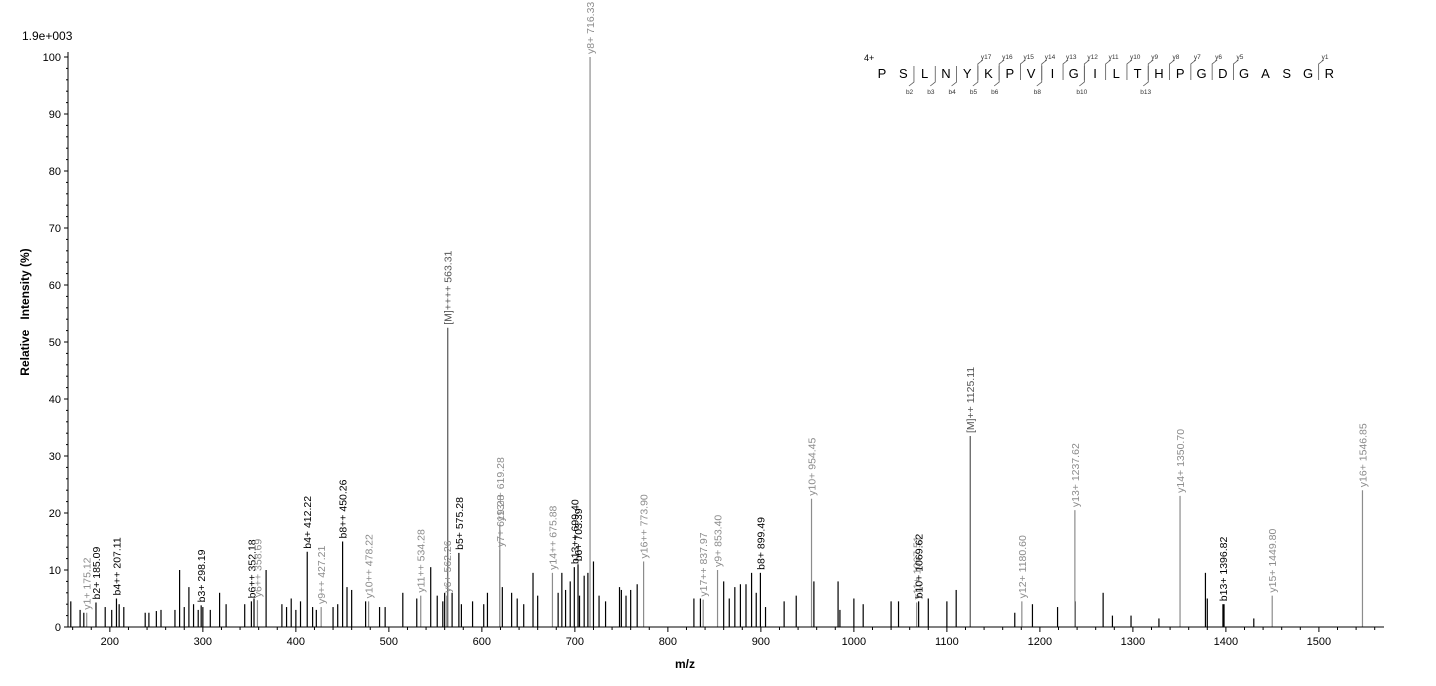 The height and width of the screenshot is (686, 1436). What do you see at coordinates (55, 115) in the screenshot?
I see `y-tick-label: 90` at bounding box center [55, 115].